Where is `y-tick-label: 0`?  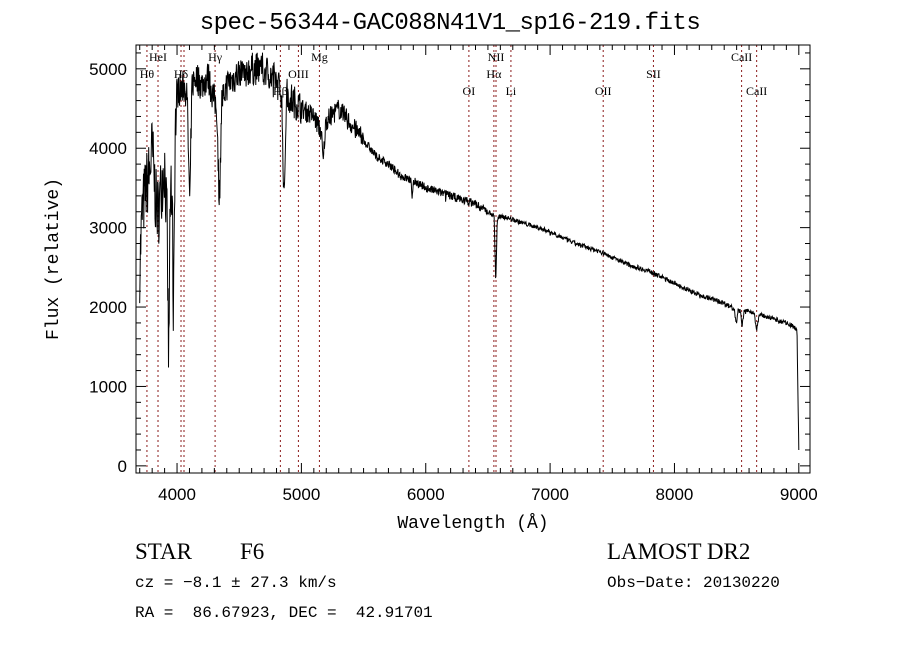
y-tick-label: 0 is located at coordinates (122, 466).